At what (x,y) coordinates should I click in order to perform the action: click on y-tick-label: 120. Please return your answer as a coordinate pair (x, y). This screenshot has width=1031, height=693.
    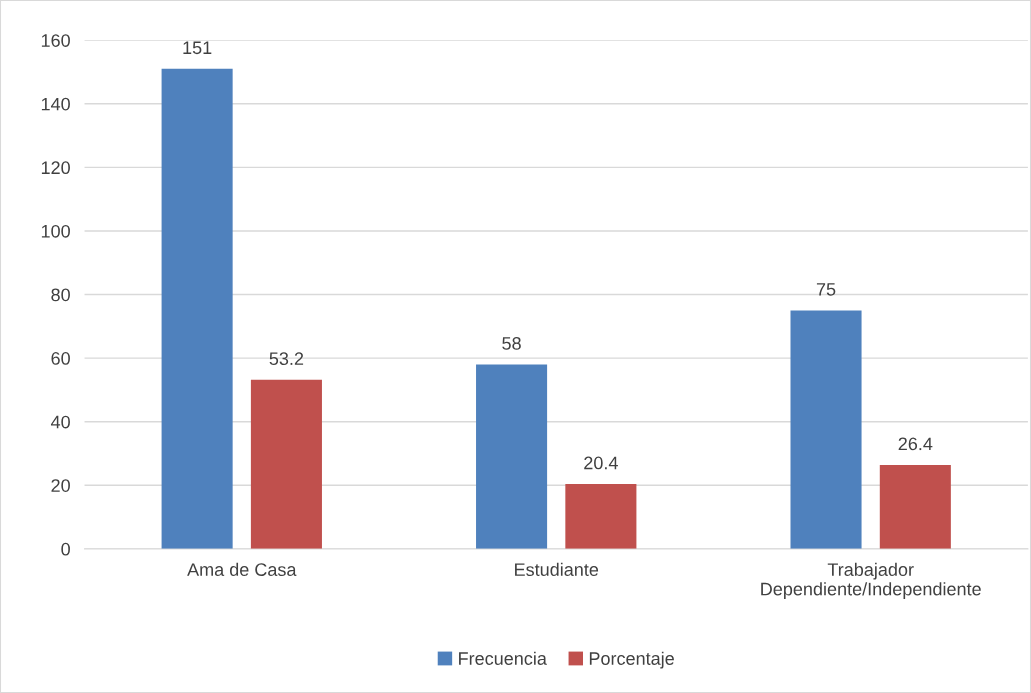
    Looking at the image, I should click on (55, 168).